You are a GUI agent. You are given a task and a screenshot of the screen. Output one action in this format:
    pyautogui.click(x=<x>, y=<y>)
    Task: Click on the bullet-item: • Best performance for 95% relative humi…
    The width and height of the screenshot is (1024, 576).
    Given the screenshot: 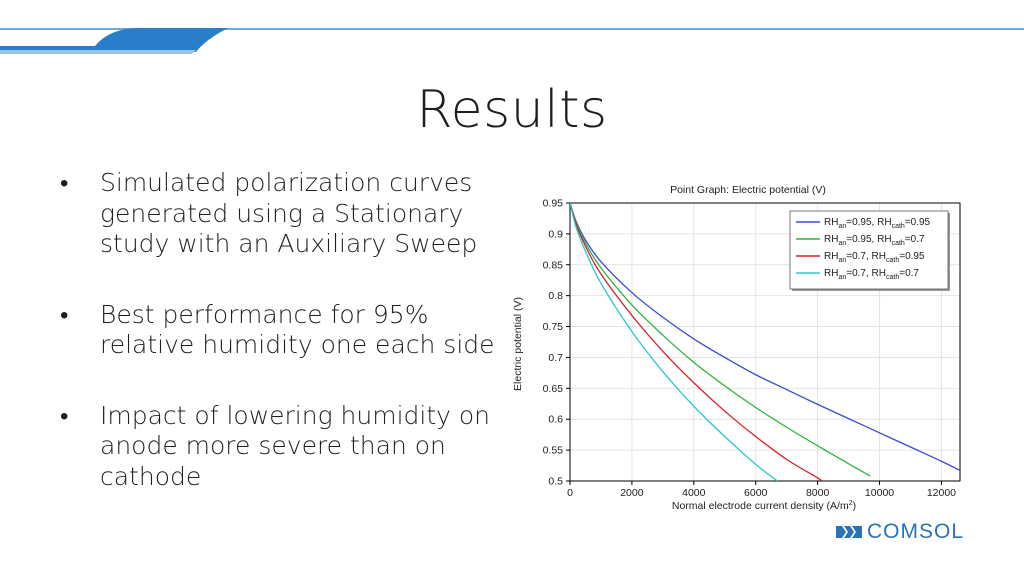 What is the action you would take?
    pyautogui.click(x=278, y=330)
    